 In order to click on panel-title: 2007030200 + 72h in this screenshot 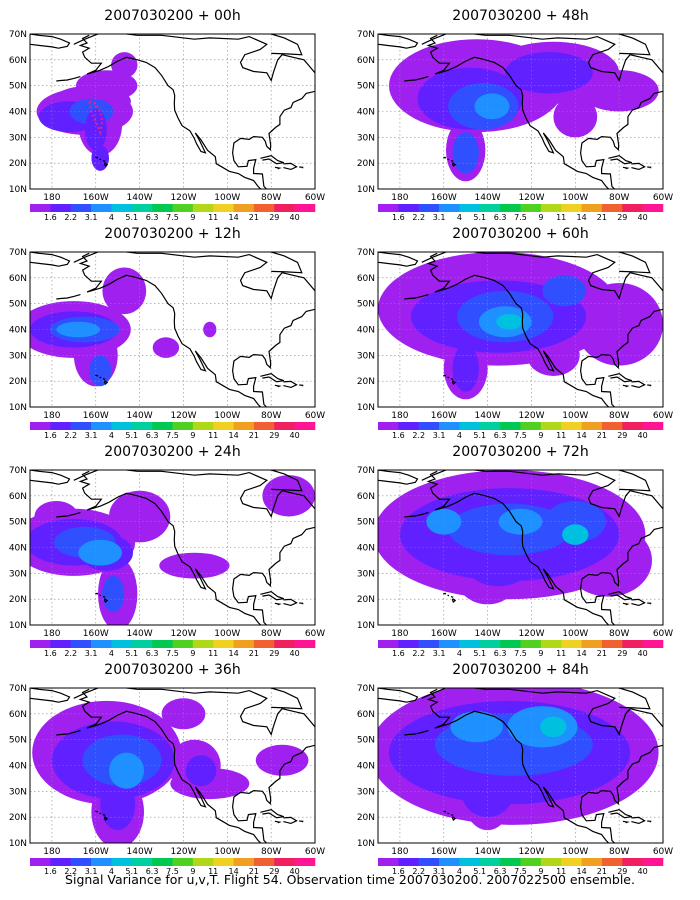, I will do `click(520, 452)`.